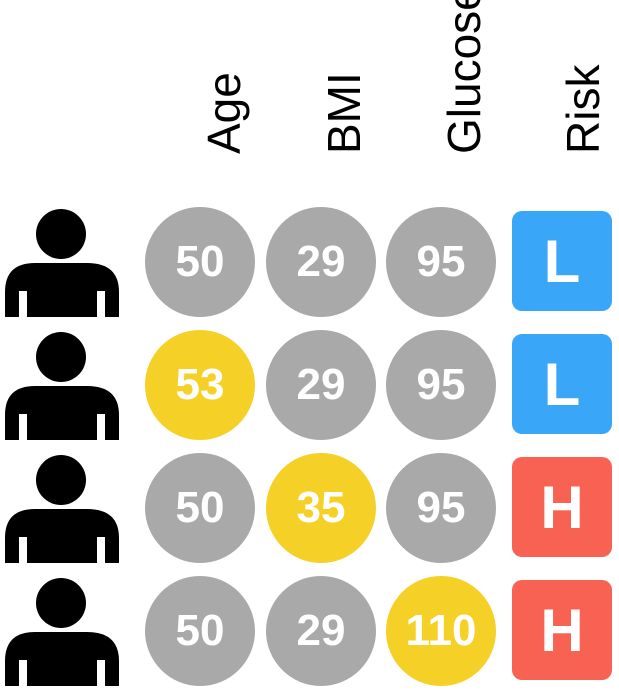  What do you see at coordinates (441, 631) in the screenshot?
I see `glucose-value: 110` at bounding box center [441, 631].